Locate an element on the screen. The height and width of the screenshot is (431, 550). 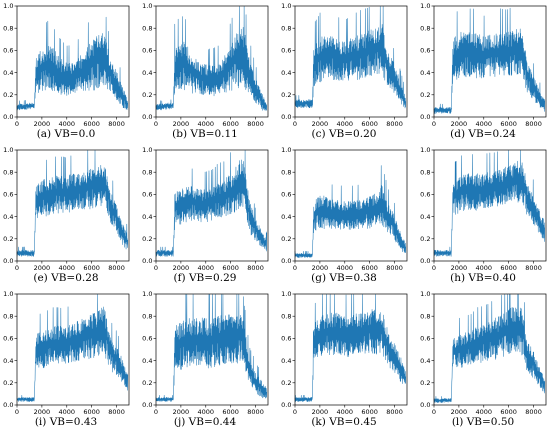
subplot-caption: (c) VB=0.20 is located at coordinates (344, 134).